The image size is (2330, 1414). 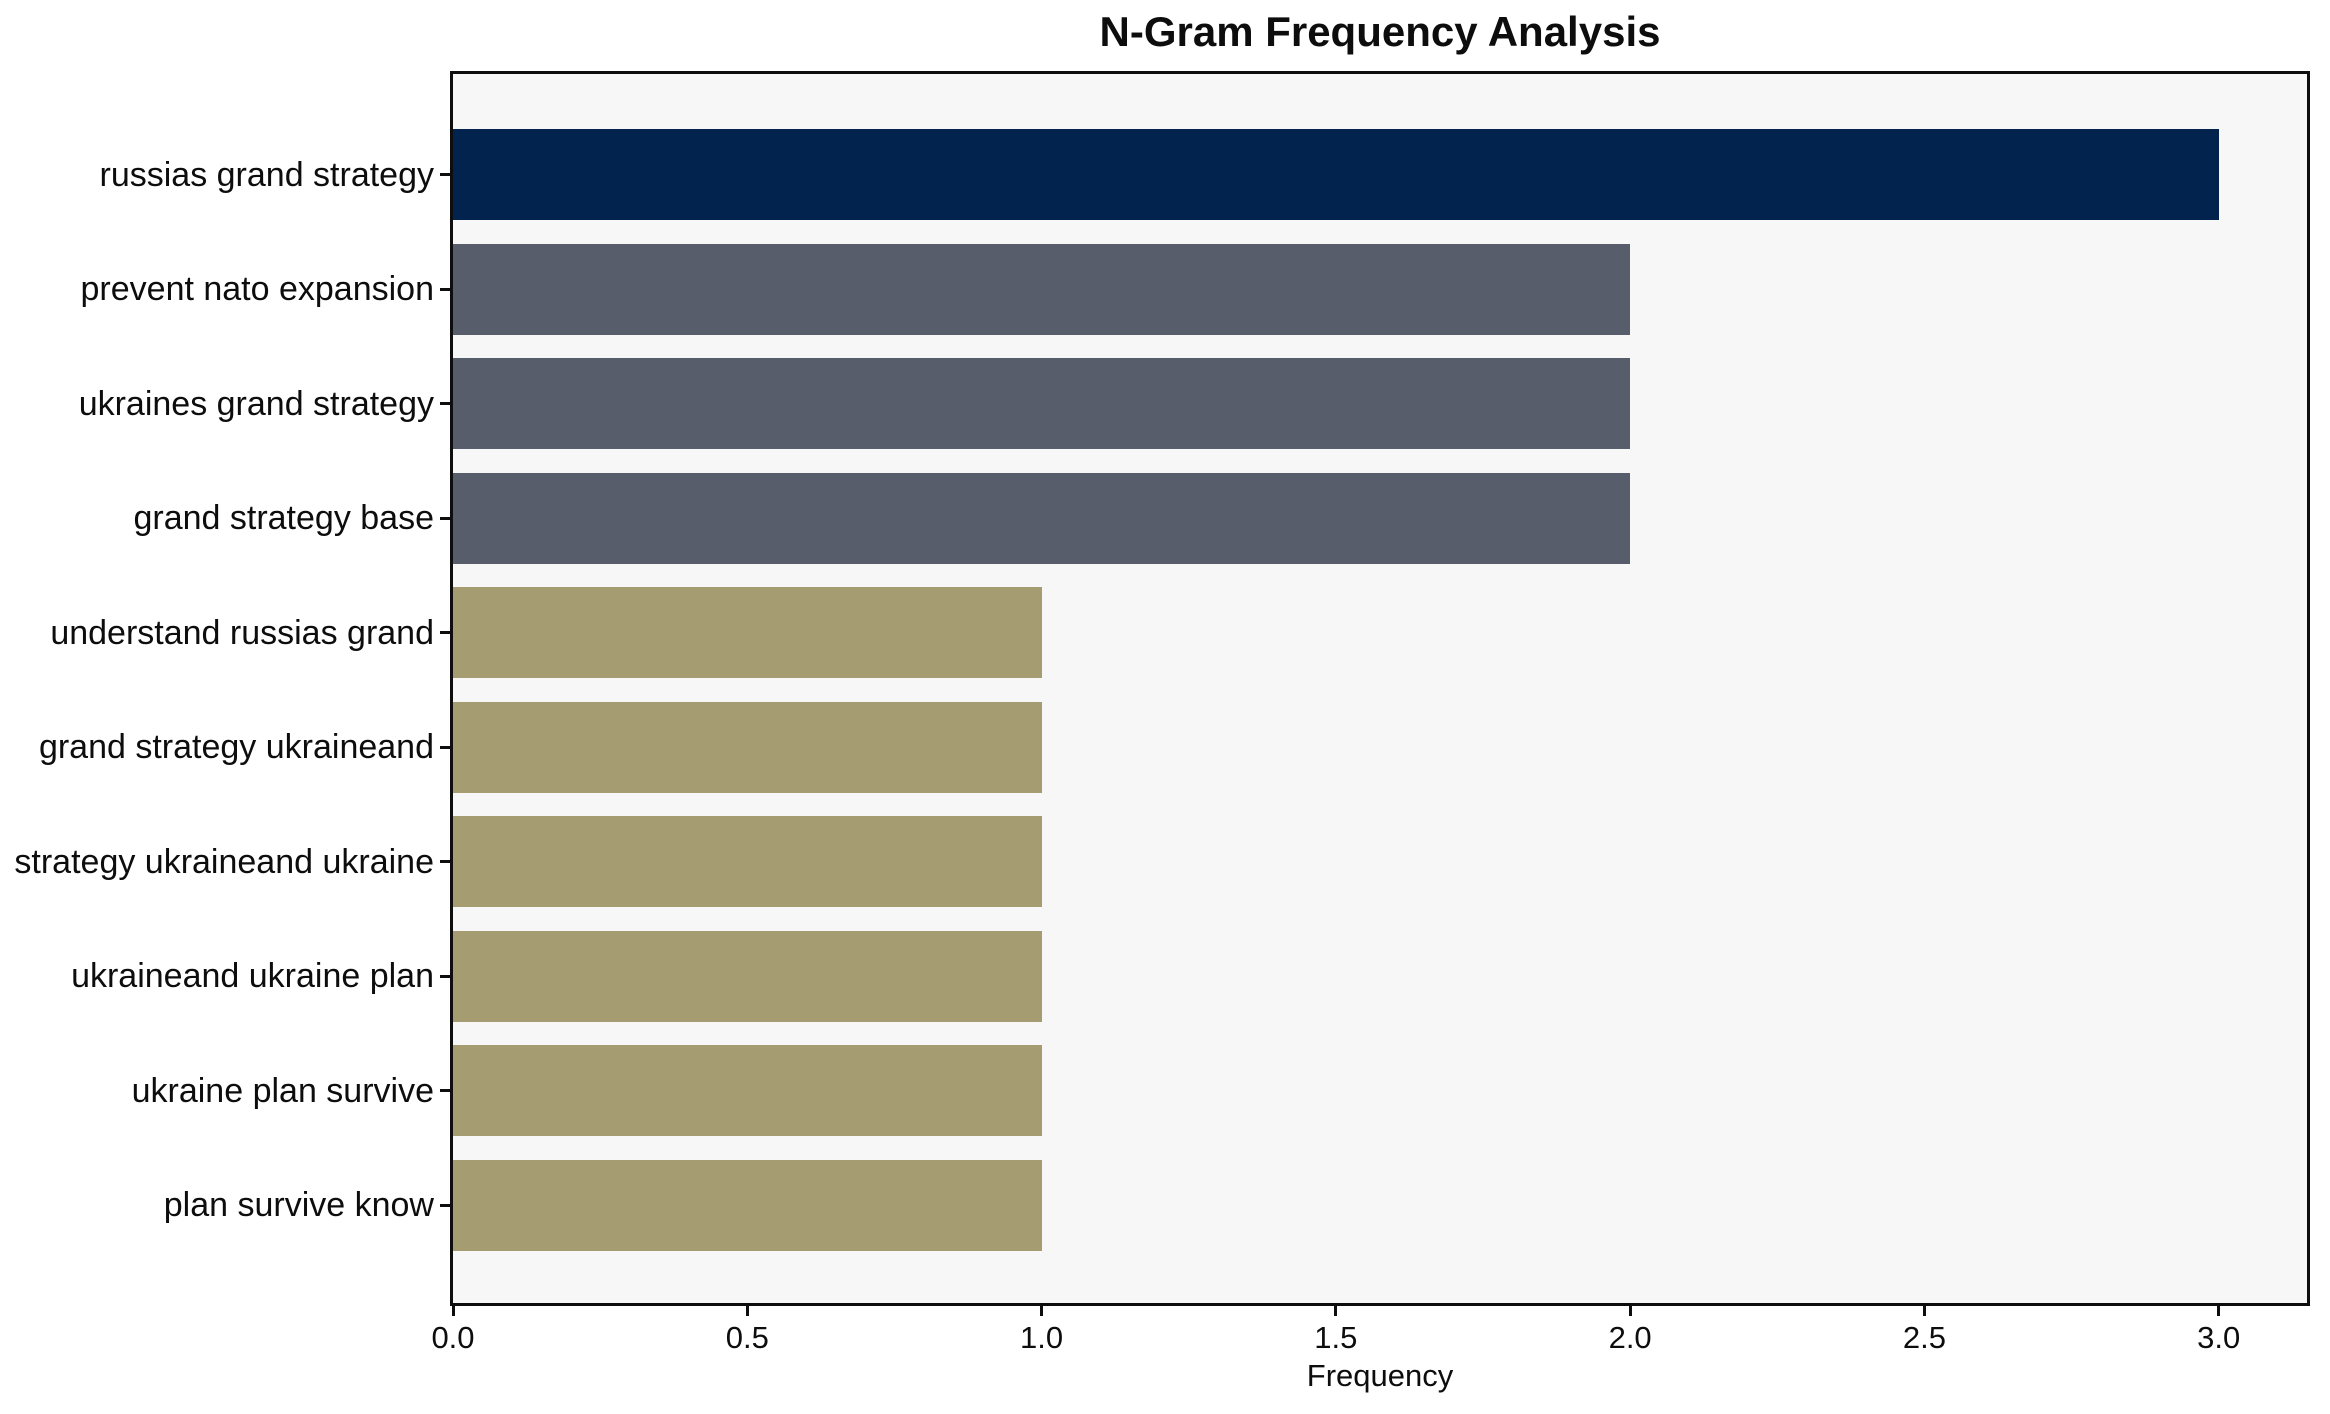 I want to click on y-tick-label: grand strategy ukraineand, so click(x=236, y=747).